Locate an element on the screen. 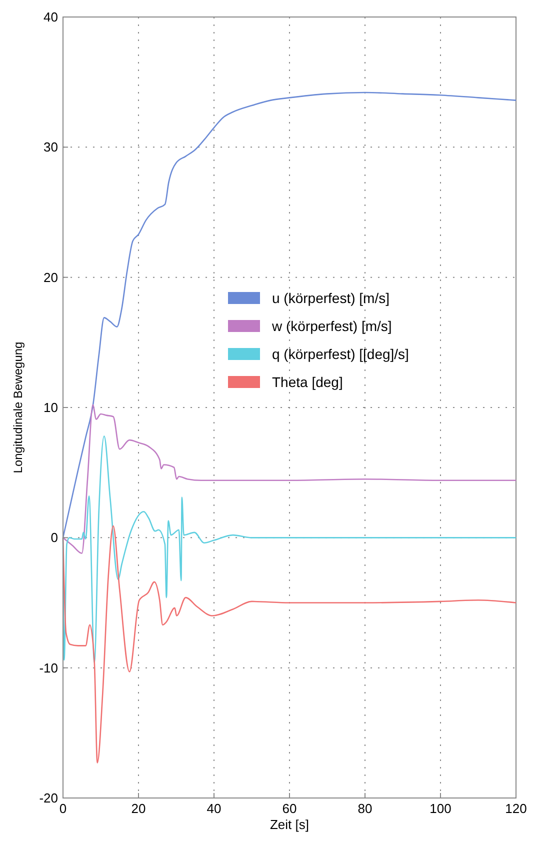  x-tick-label: 80 is located at coordinates (365, 808).